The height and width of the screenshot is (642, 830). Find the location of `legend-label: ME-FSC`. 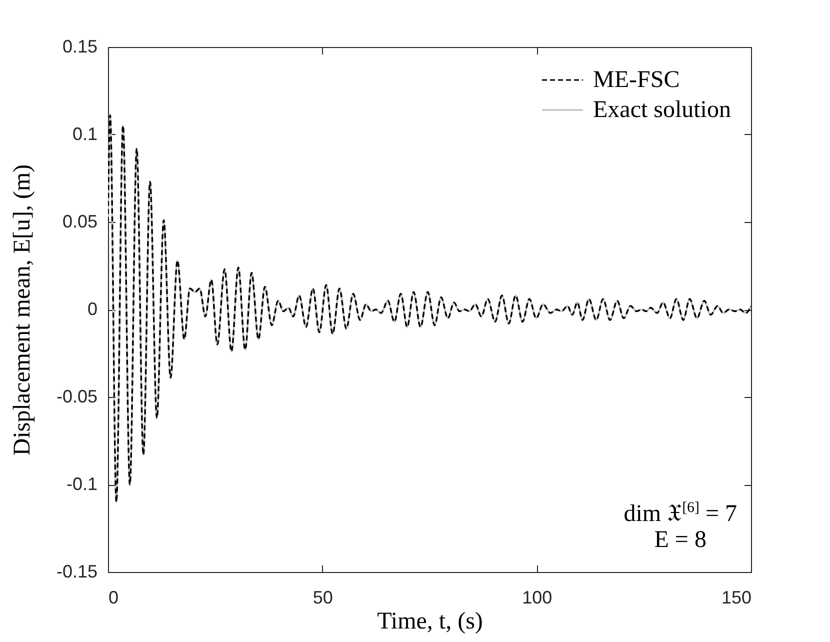

legend-label: ME-FSC is located at coordinates (636, 80).